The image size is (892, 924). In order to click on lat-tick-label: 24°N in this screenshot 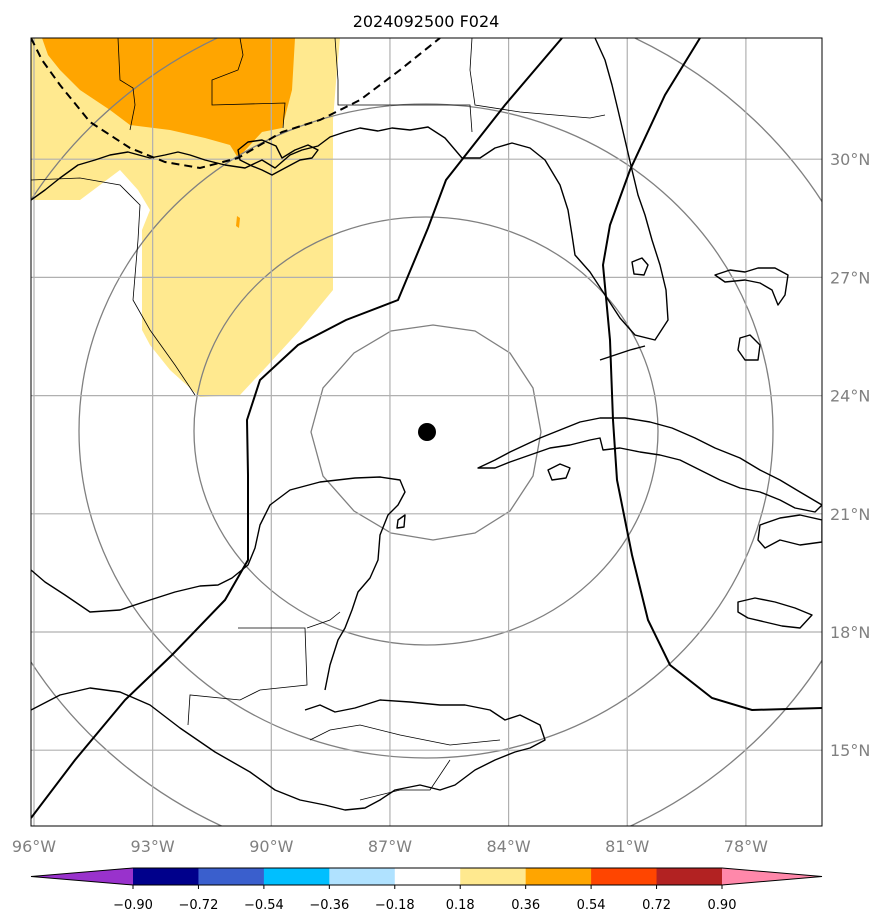, I will do `click(850, 396)`.